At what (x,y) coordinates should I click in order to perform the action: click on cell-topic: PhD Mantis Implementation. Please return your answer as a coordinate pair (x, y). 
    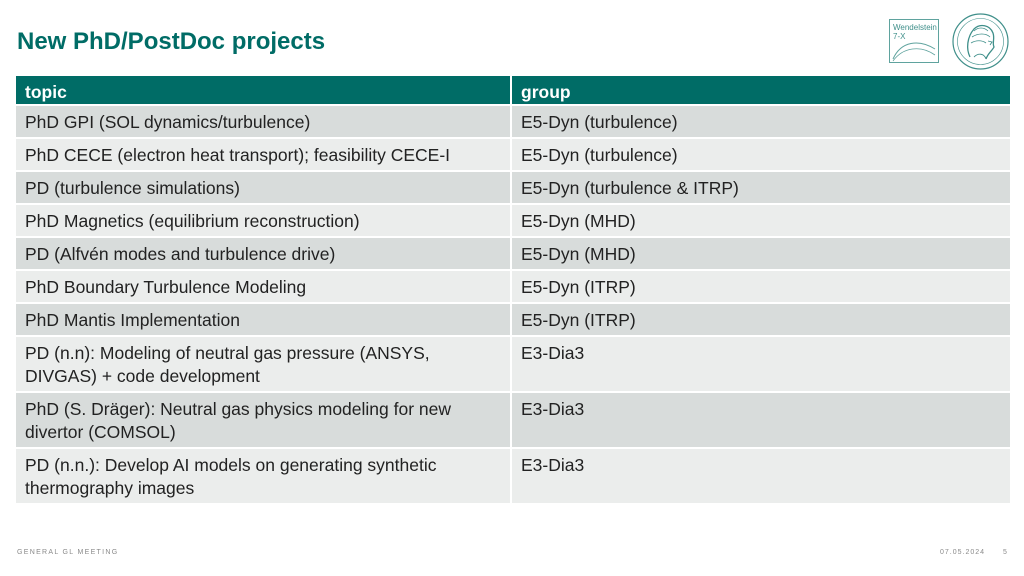
    Looking at the image, I should click on (264, 320).